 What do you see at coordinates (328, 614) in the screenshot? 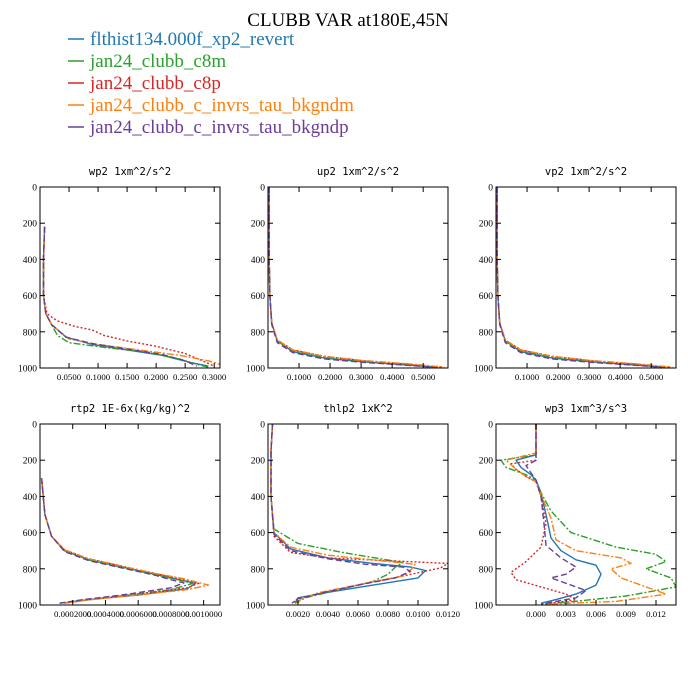
I see `x-tick-label: 0.0040` at bounding box center [328, 614].